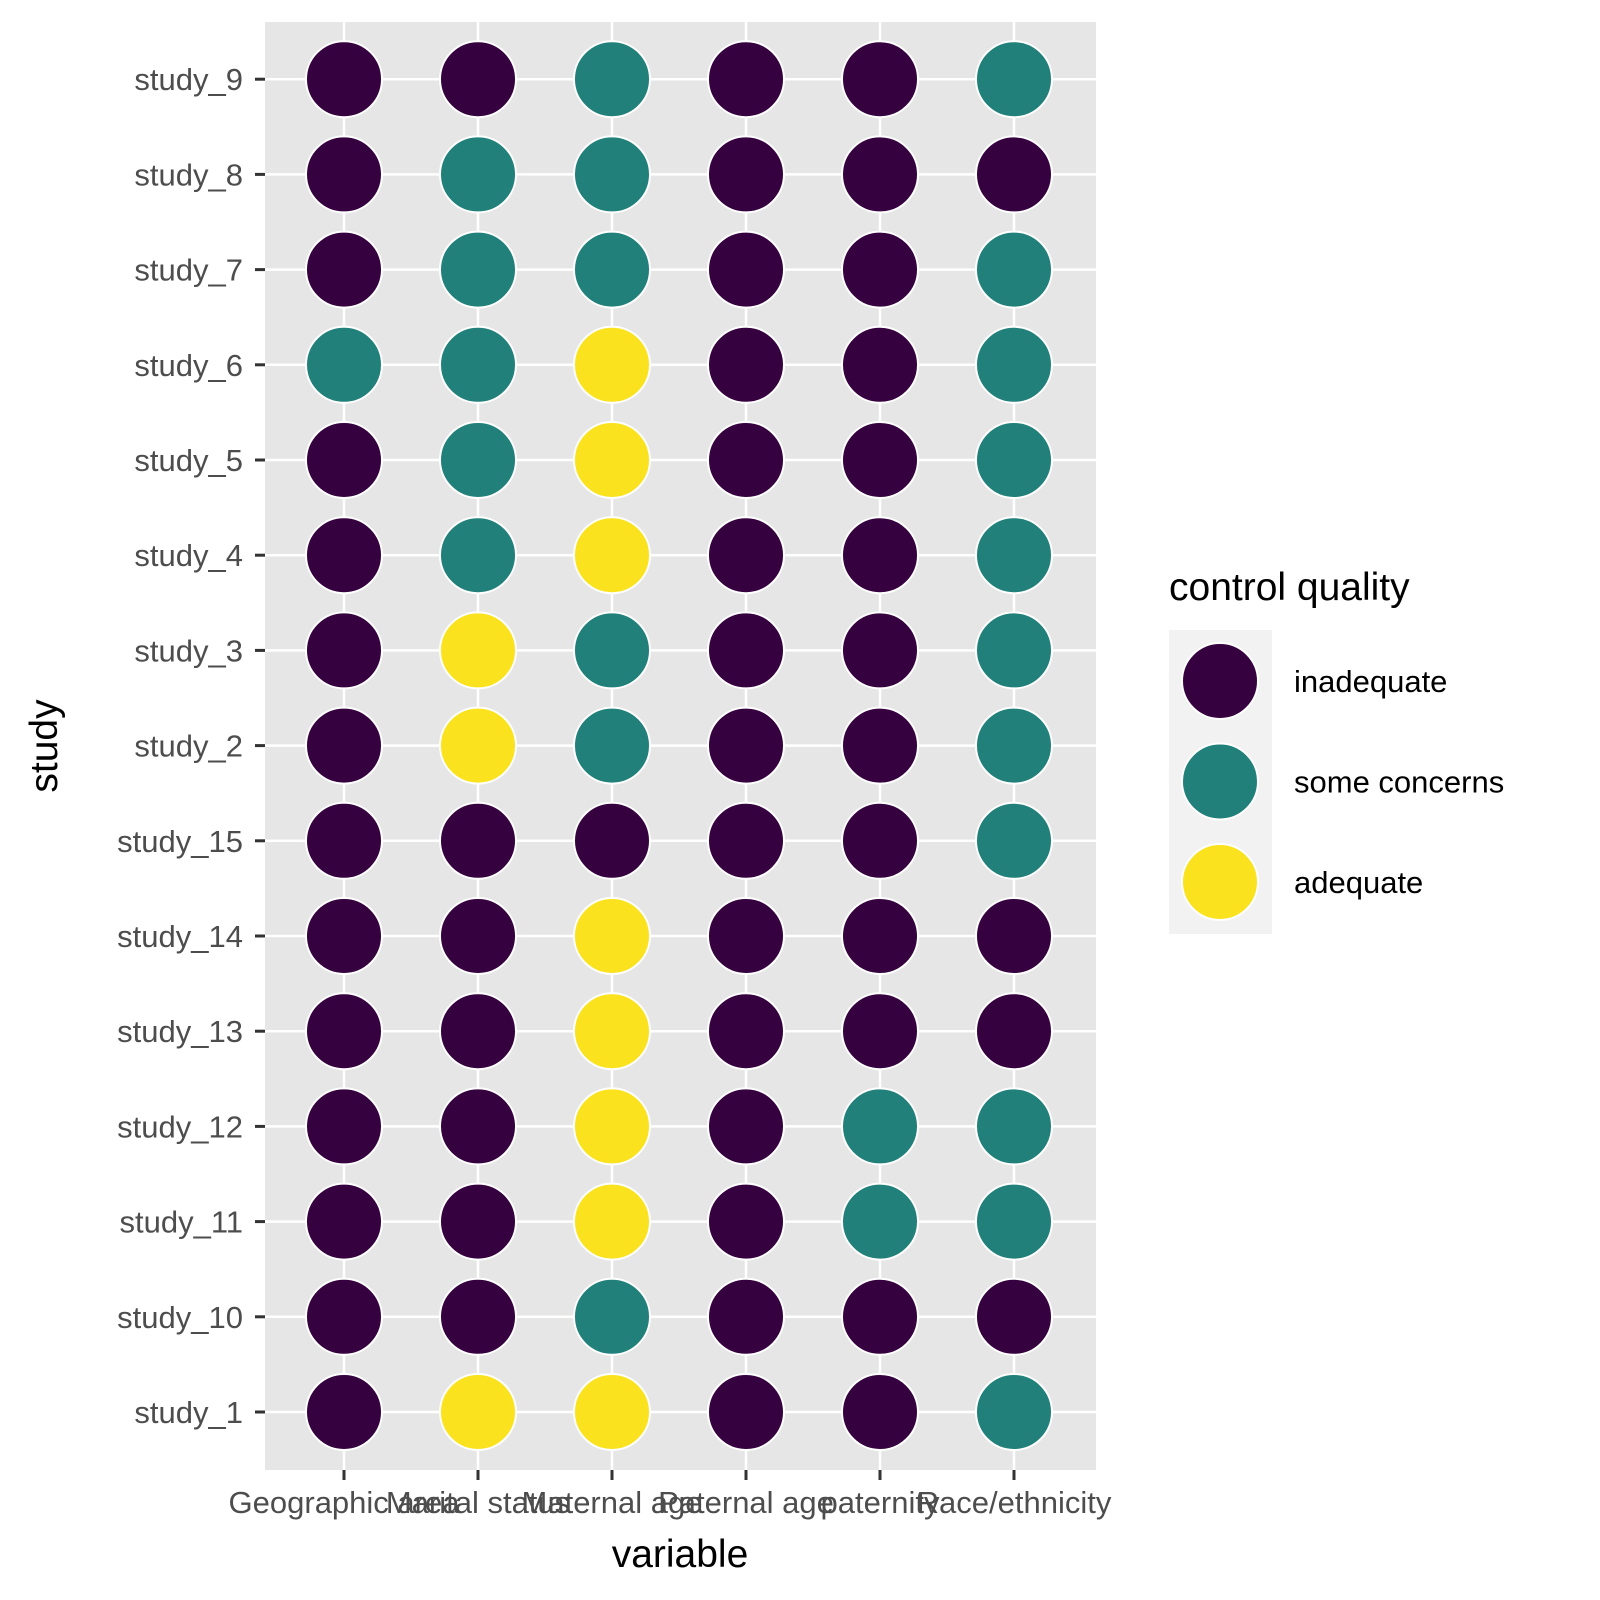 This screenshot has height=1600, width=1600. I want to click on y-tick-label: study_10, so click(180, 1317).